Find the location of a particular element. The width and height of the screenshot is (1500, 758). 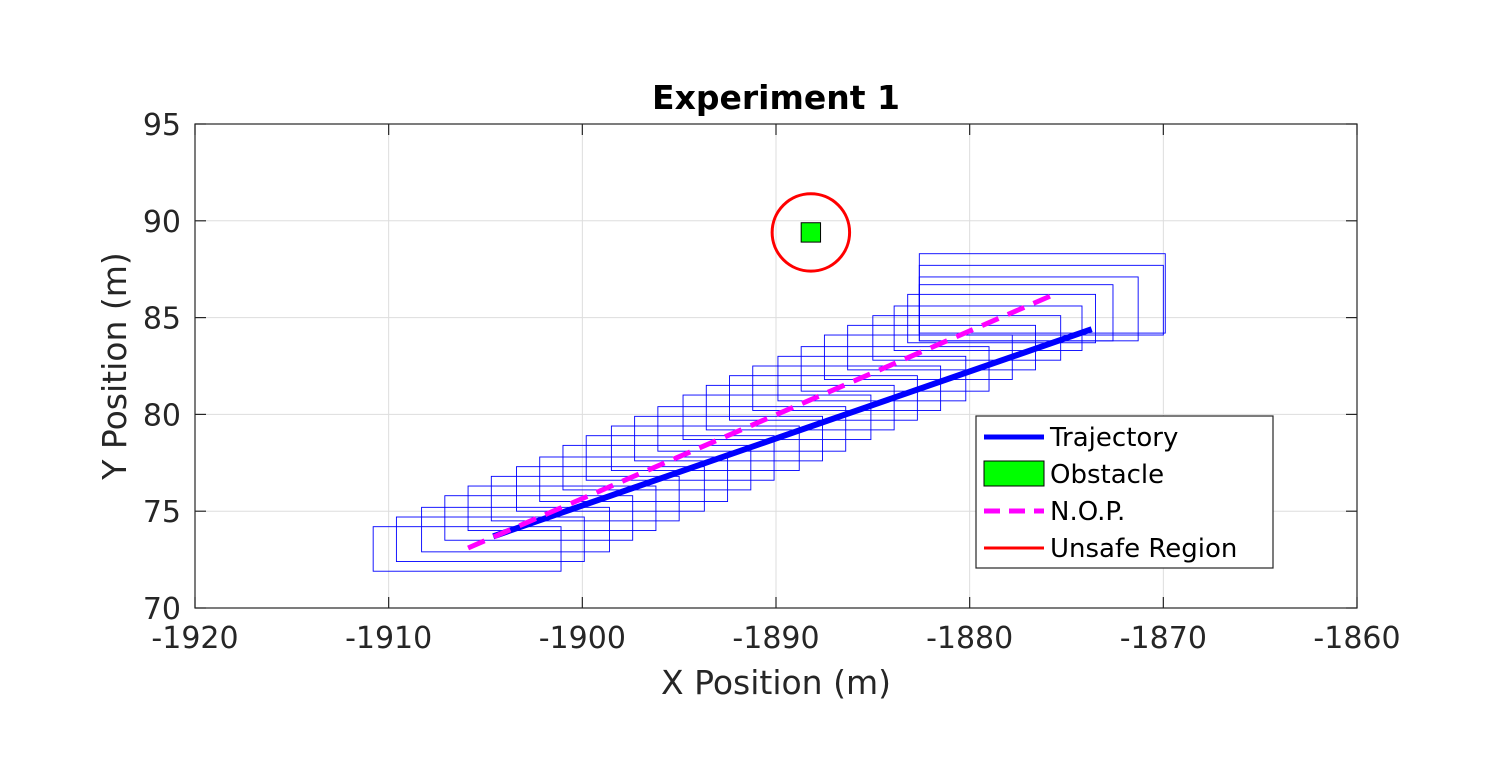

x-axis-label: X Position (m) is located at coordinates (776, 682).